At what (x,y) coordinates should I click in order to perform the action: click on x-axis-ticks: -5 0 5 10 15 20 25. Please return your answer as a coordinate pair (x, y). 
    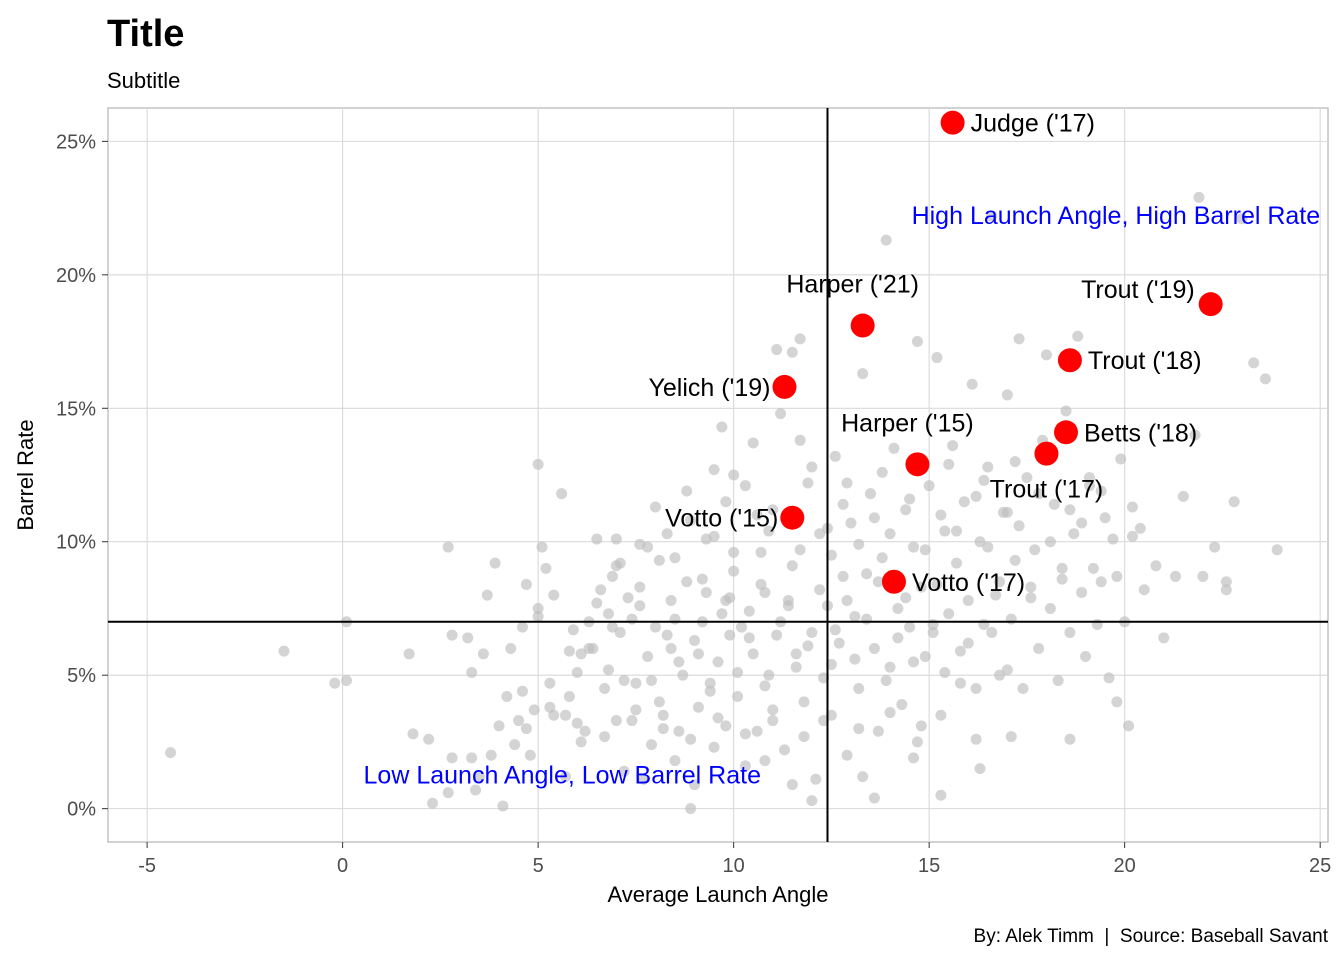
    Looking at the image, I should click on (734, 859).